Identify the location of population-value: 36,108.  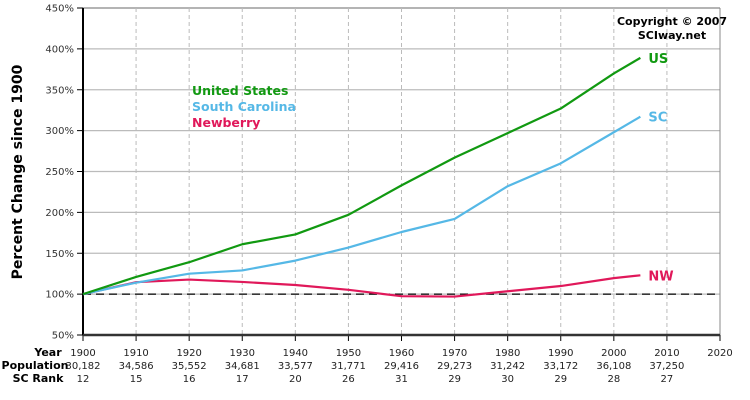
(613, 366).